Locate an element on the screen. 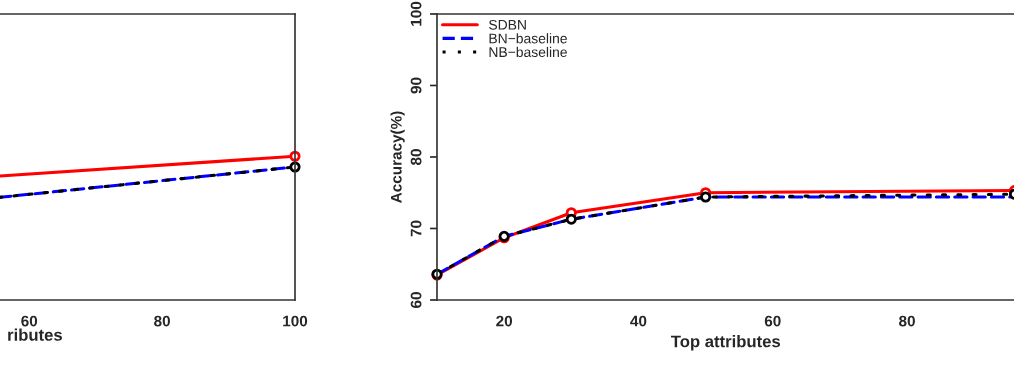 This screenshot has height=367, width=1014. y-tick-label: 60 is located at coordinates (416, 300).